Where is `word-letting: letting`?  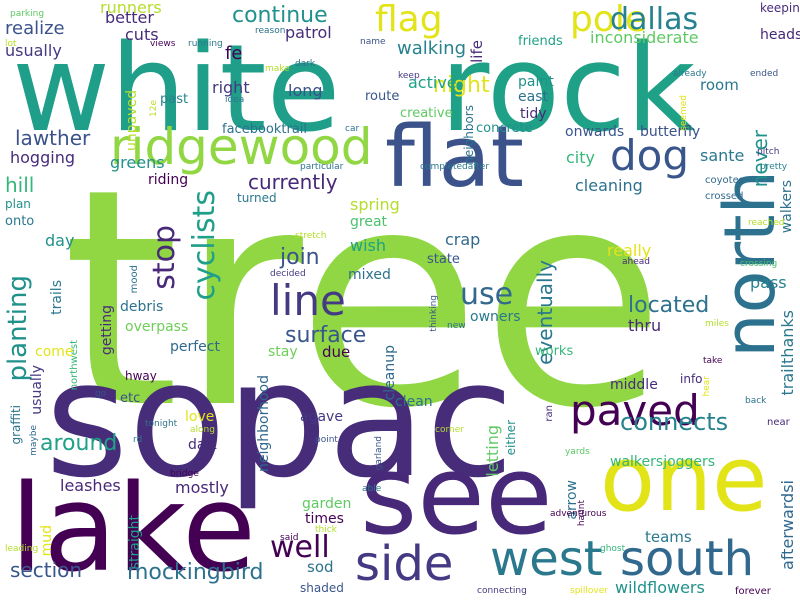
word-letting: letting is located at coordinates (492, 451).